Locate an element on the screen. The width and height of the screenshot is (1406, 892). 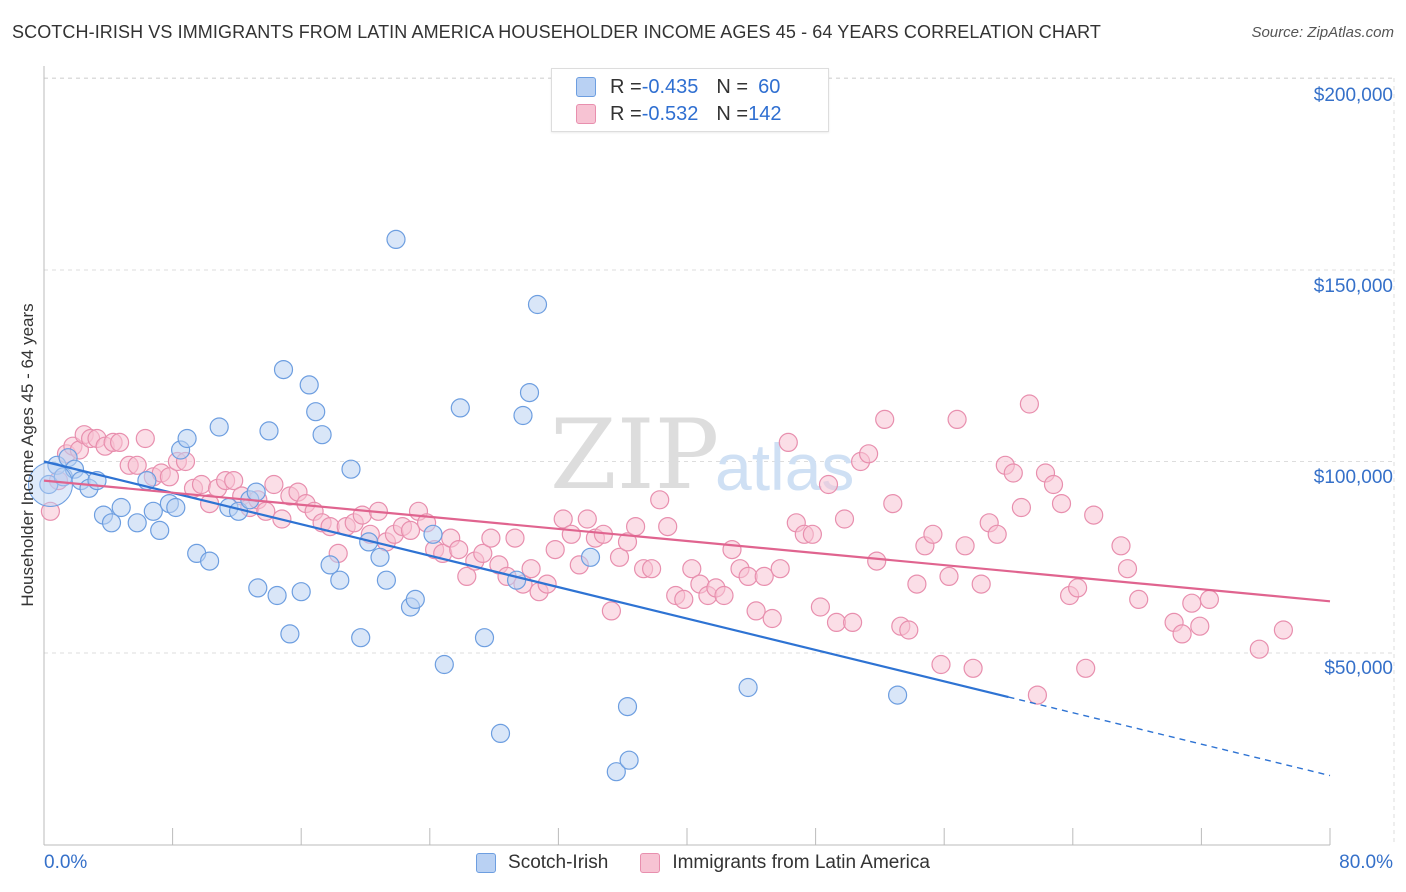
legend-item-latin-america: Immigrants from Latin America is located at coordinates (785, 863).